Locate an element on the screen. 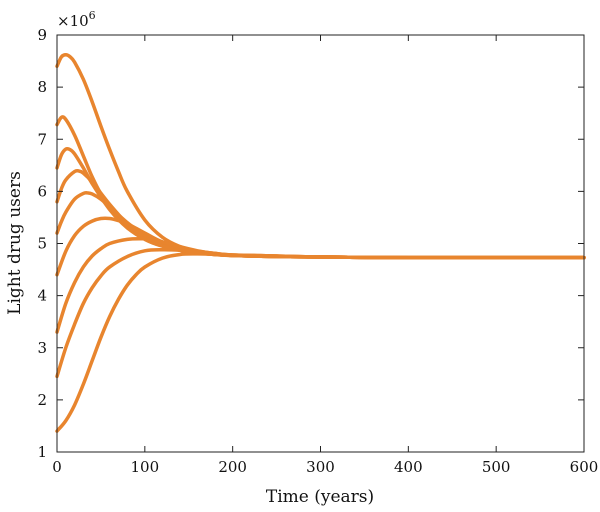 The width and height of the screenshot is (600, 512). x-axis-title: Time (years) is located at coordinates (320, 497).